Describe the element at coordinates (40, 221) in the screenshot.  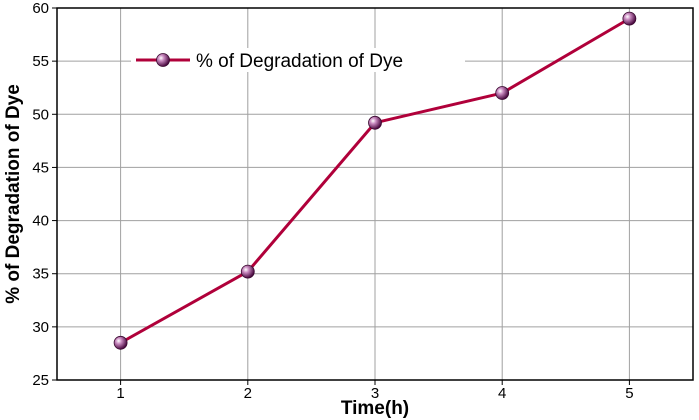
I see `y-tick-label: 40` at that location.